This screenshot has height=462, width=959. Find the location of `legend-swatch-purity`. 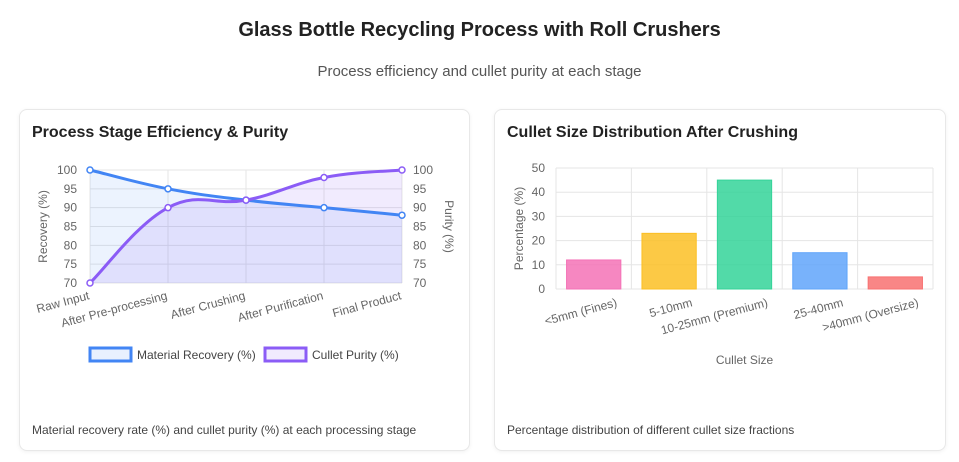

legend-swatch-purity is located at coordinates (285, 354).